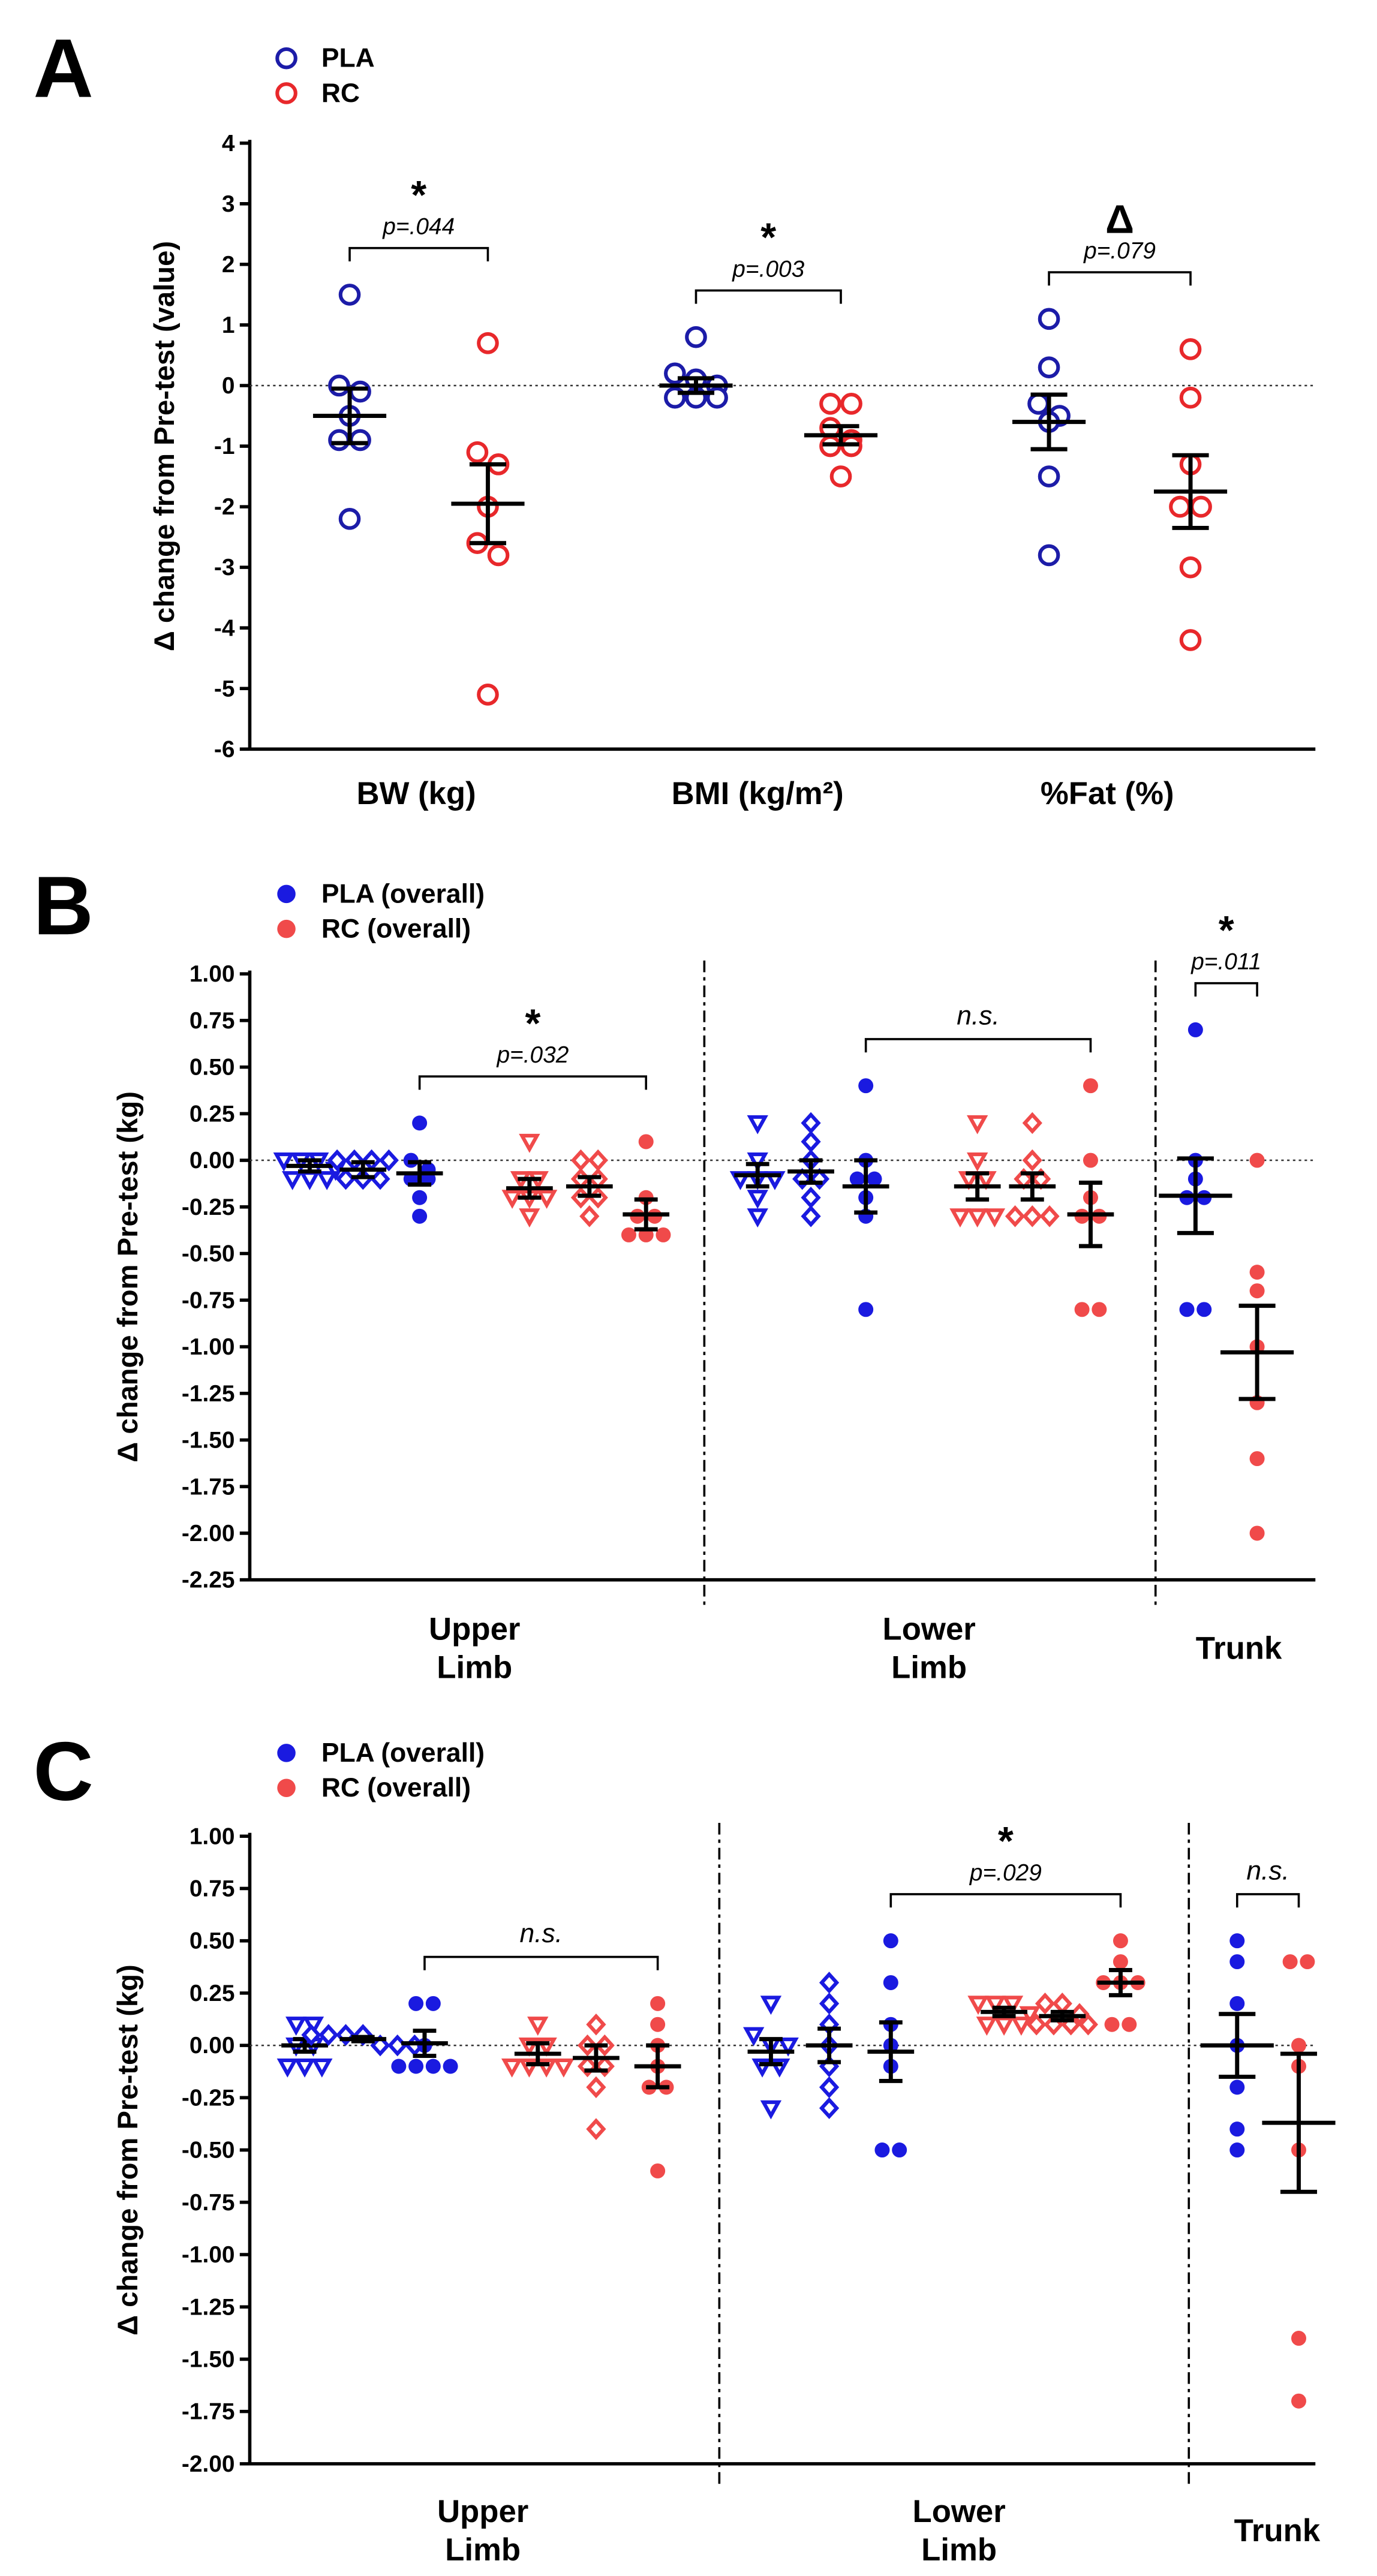 The width and height of the screenshot is (1377, 2576). What do you see at coordinates (396, 929) in the screenshot?
I see `legend-label: RC (overall)` at bounding box center [396, 929].